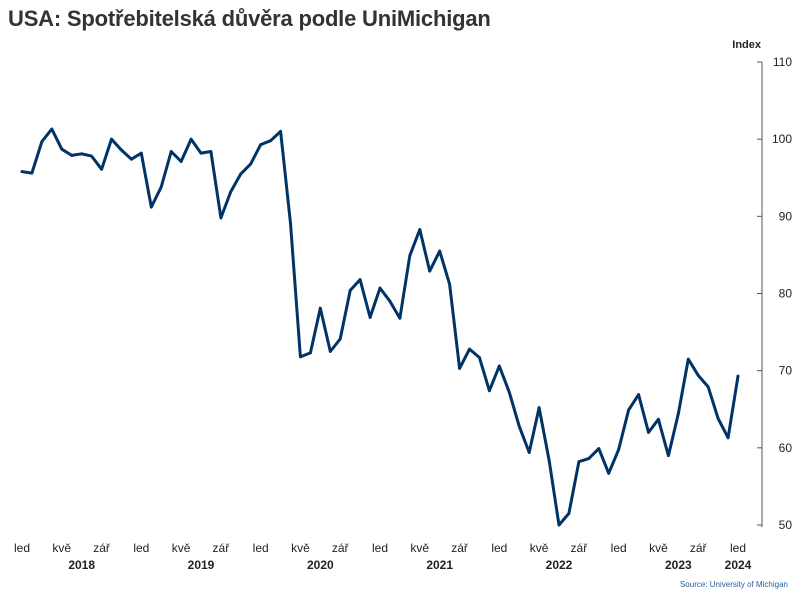 The width and height of the screenshot is (800, 600). Describe the element at coordinates (201, 565) in the screenshot. I see `x-year-label: 2019` at that location.